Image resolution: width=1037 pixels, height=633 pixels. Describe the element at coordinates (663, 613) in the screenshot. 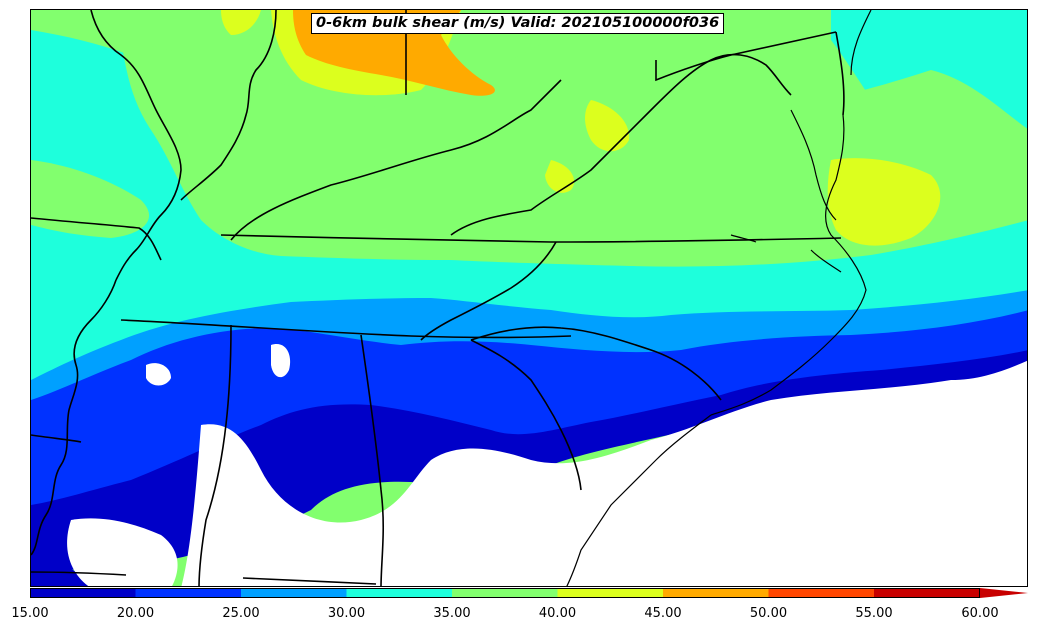

I see `colorbar-tick-label: 45.00` at that location.